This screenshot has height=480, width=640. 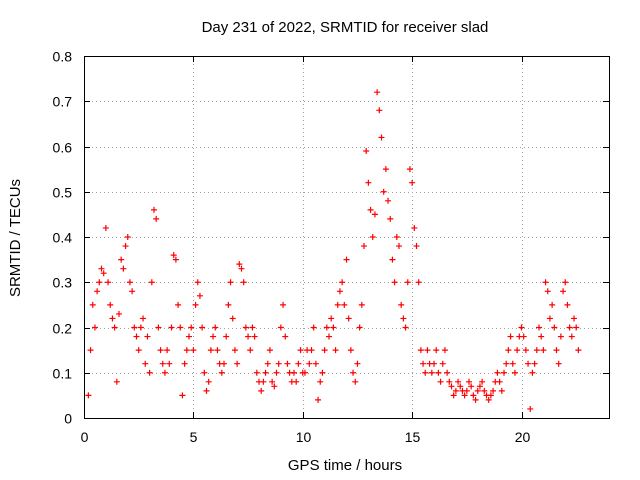 What do you see at coordinates (345, 465) in the screenshot?
I see `x-axis-label: GPS time / hours` at bounding box center [345, 465].